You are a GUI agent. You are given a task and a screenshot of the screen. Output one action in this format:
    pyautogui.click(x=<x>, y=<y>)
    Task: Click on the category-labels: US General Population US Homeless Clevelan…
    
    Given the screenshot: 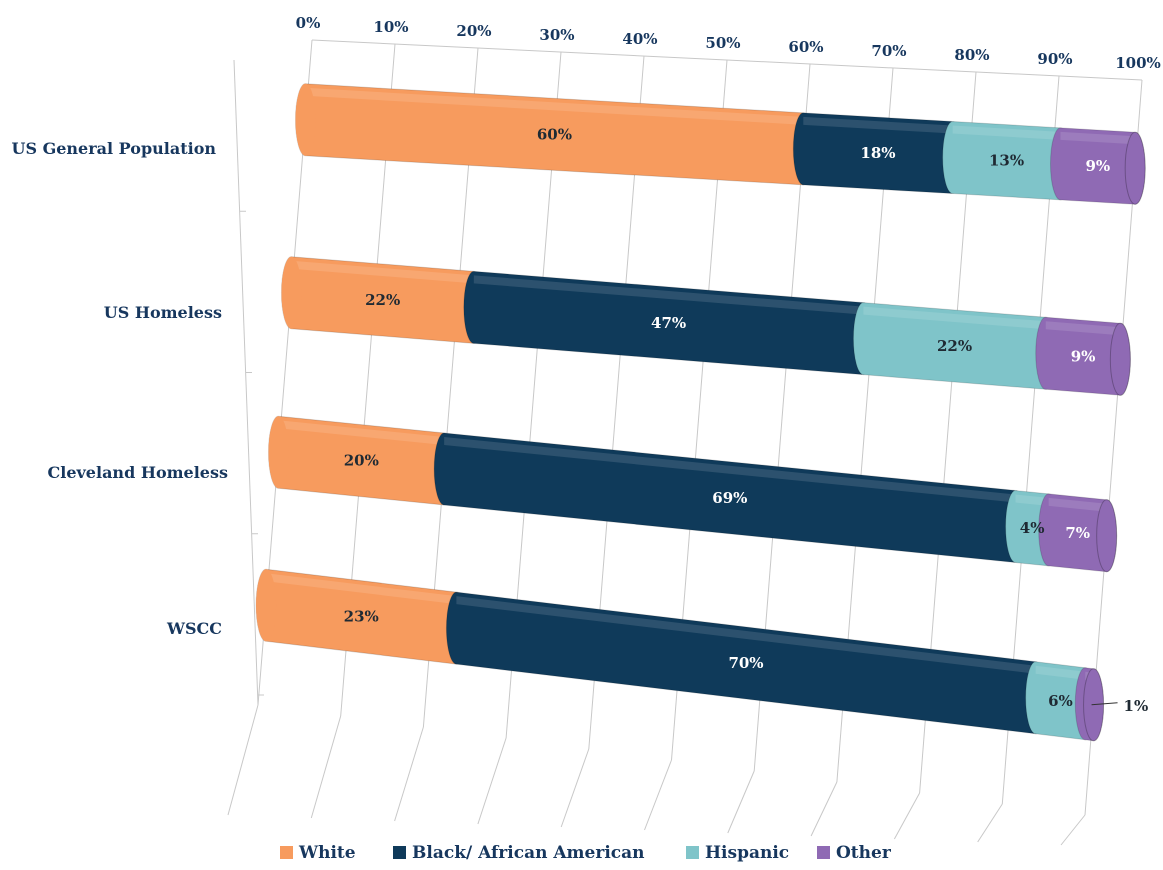 What is the action you would take?
    pyautogui.click(x=120, y=388)
    